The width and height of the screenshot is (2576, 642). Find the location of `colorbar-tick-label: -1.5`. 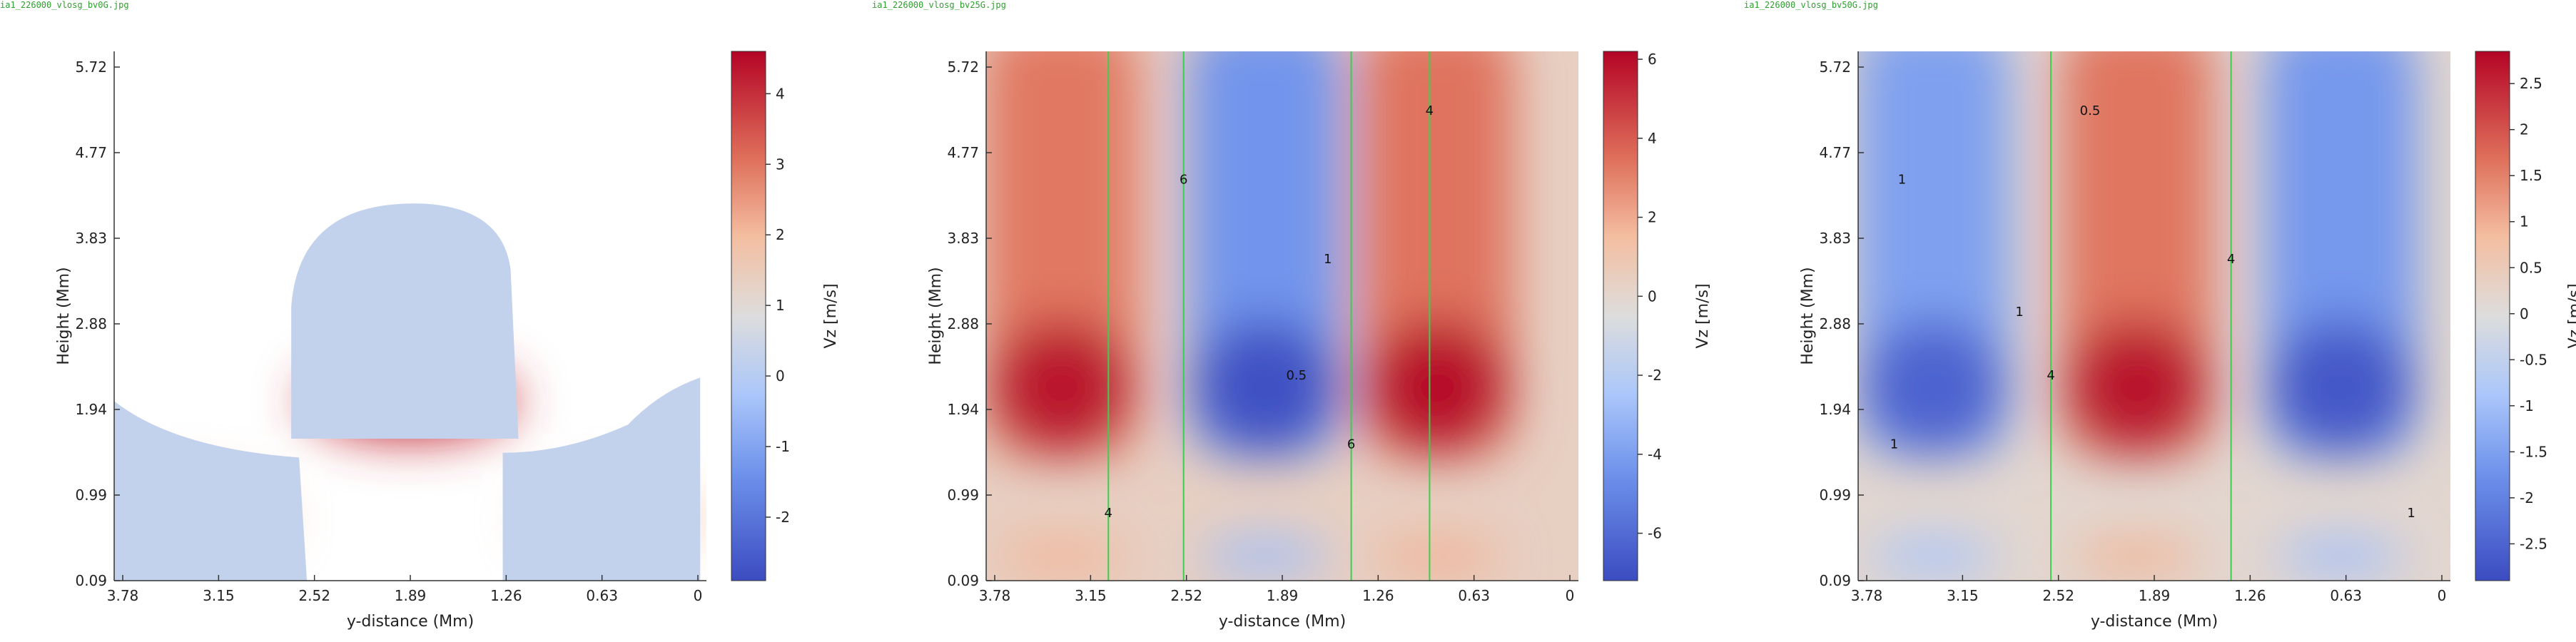

colorbar-tick-label: -1.5 is located at coordinates (2533, 451).